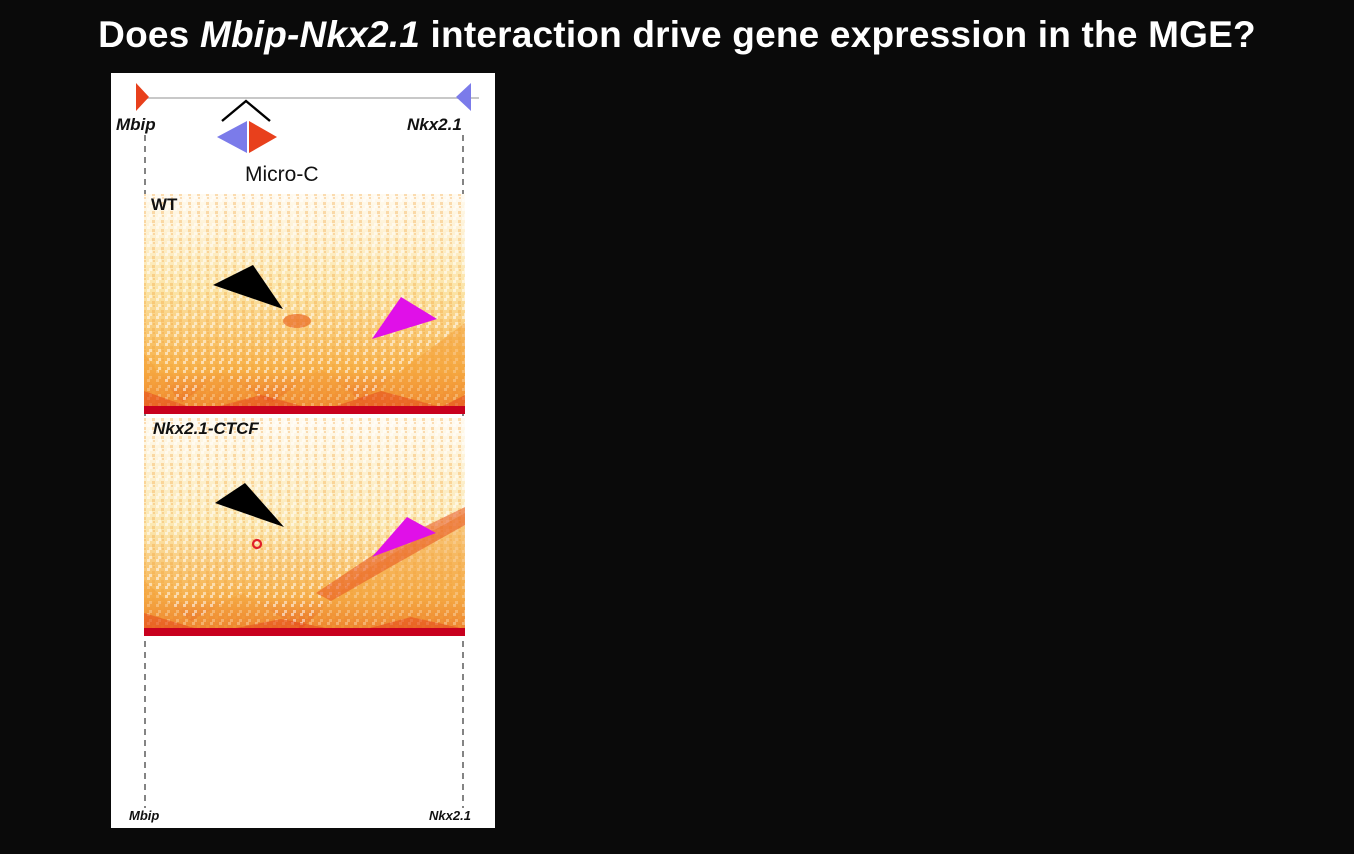 This screenshot has height=854, width=1354. Describe the element at coordinates (136, 124) in the screenshot. I see `top-left-gene-label: Mbip` at that location.